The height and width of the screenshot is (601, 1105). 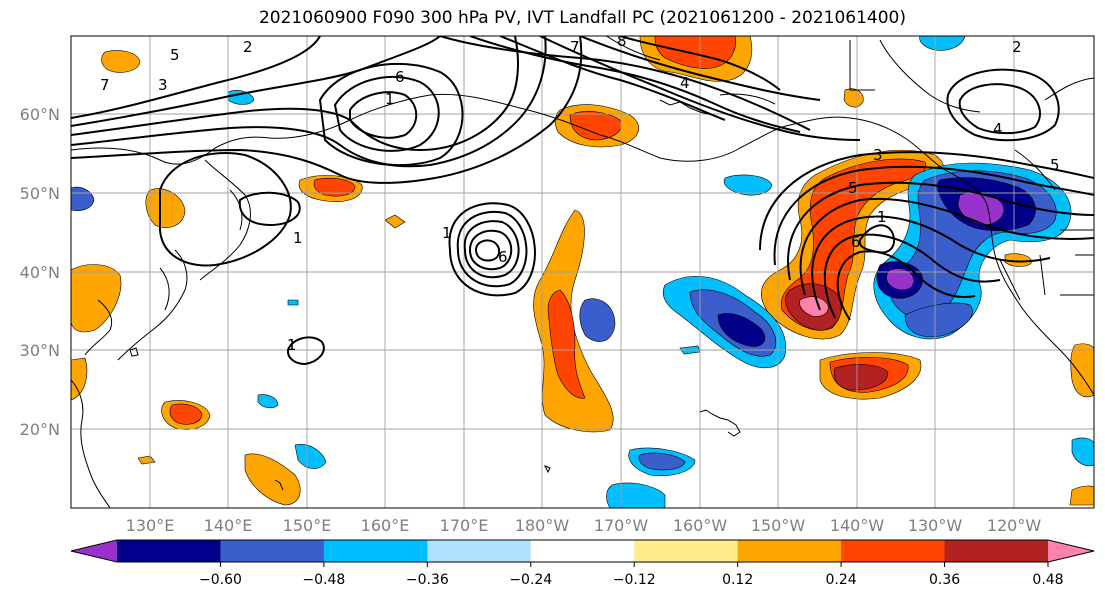 What do you see at coordinates (307, 525) in the screenshot?
I see `lon-label: 150°E` at bounding box center [307, 525].